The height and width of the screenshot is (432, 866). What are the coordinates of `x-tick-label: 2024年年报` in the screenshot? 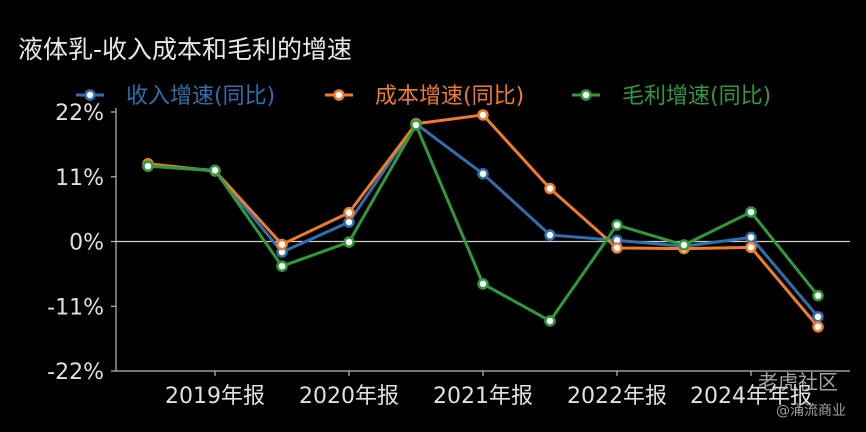 It's located at (751, 396).